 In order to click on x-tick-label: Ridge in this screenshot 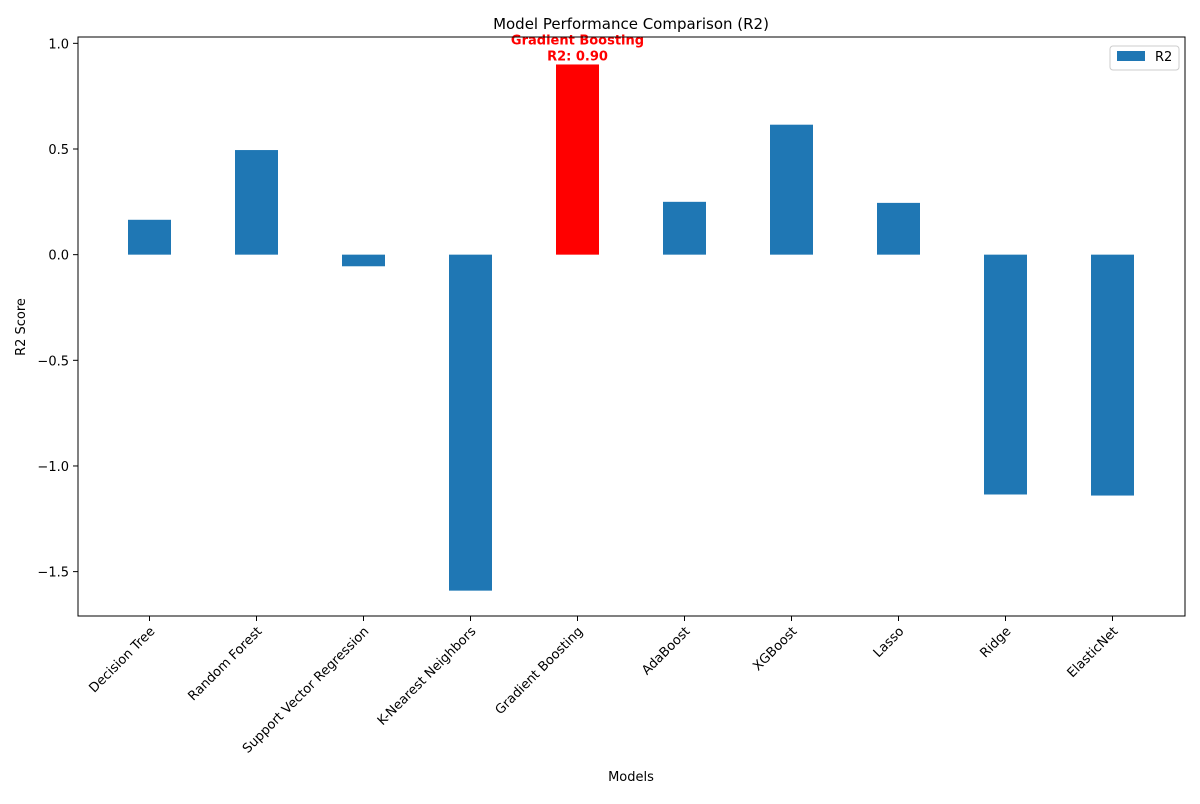, I will do `click(995, 642)`.